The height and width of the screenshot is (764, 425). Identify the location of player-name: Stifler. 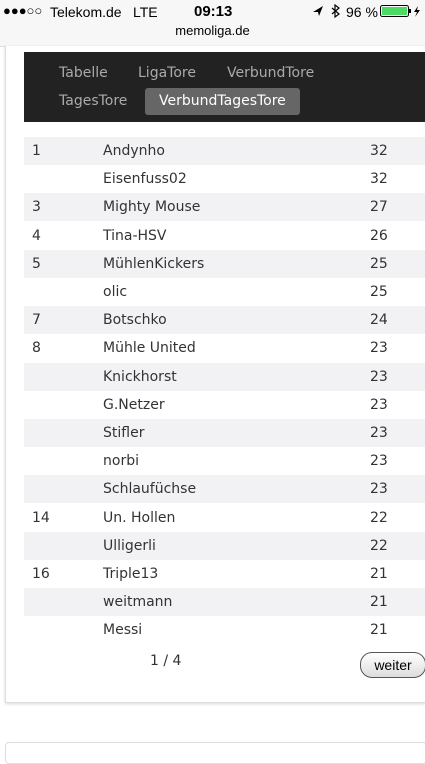
(124, 433).